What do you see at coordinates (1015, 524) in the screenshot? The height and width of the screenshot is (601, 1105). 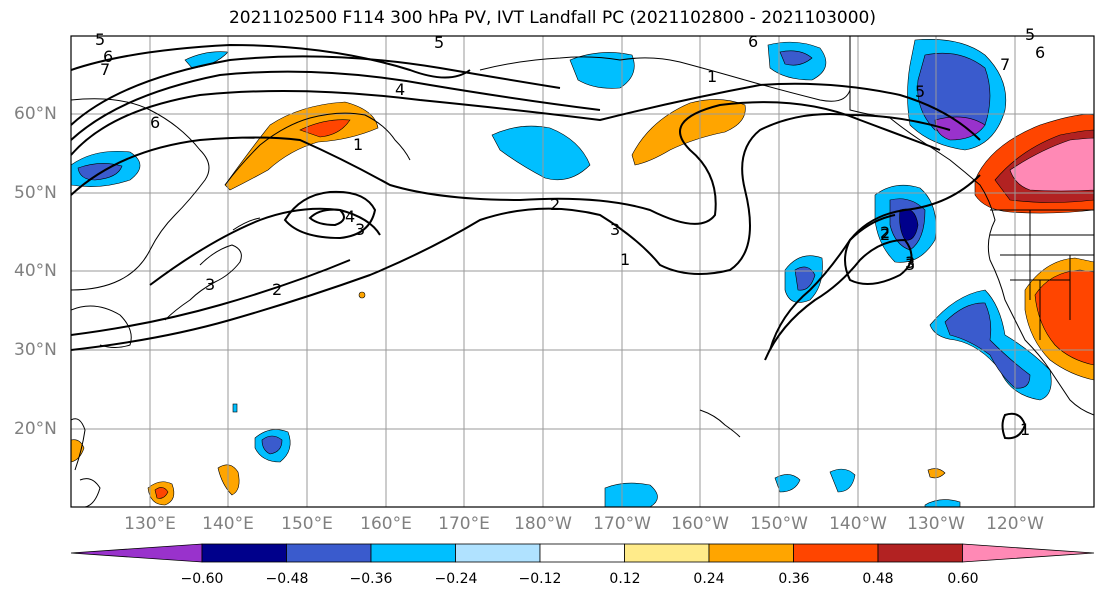 I see `lon-label-120w: 120°W` at bounding box center [1015, 524].